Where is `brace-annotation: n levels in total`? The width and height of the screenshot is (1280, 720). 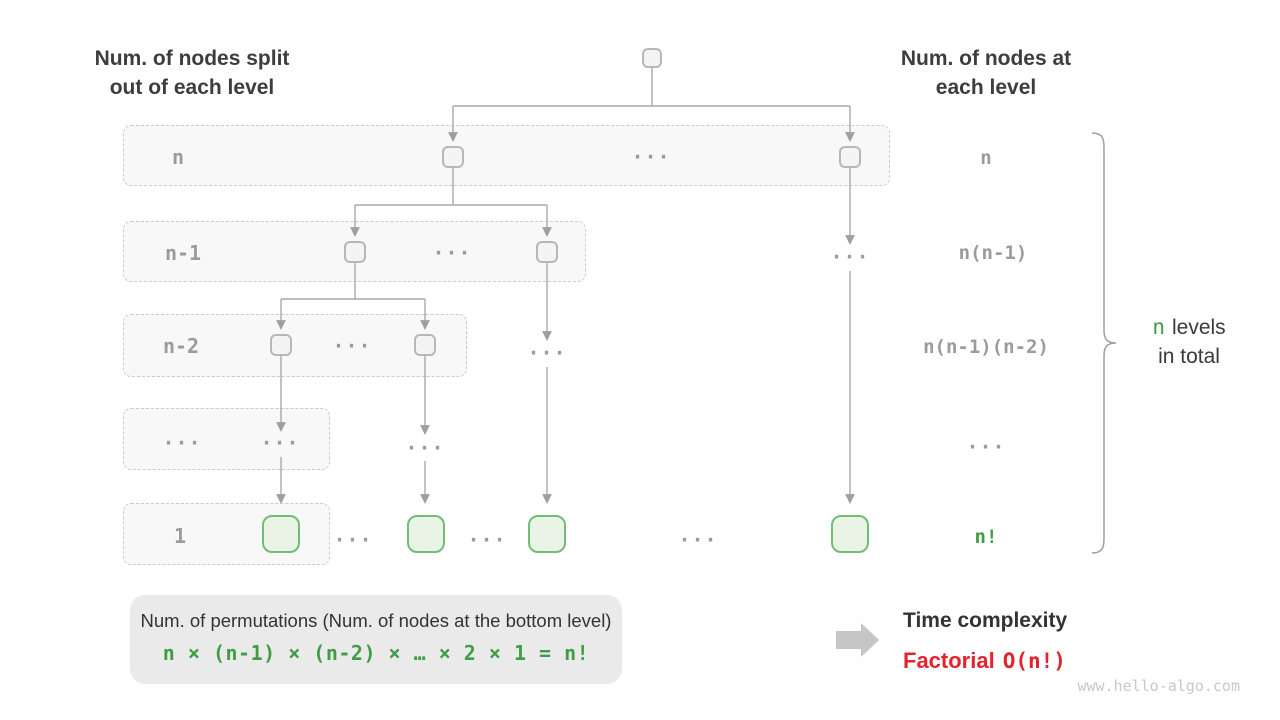
brace-annotation: n levels in total is located at coordinates (1189, 342).